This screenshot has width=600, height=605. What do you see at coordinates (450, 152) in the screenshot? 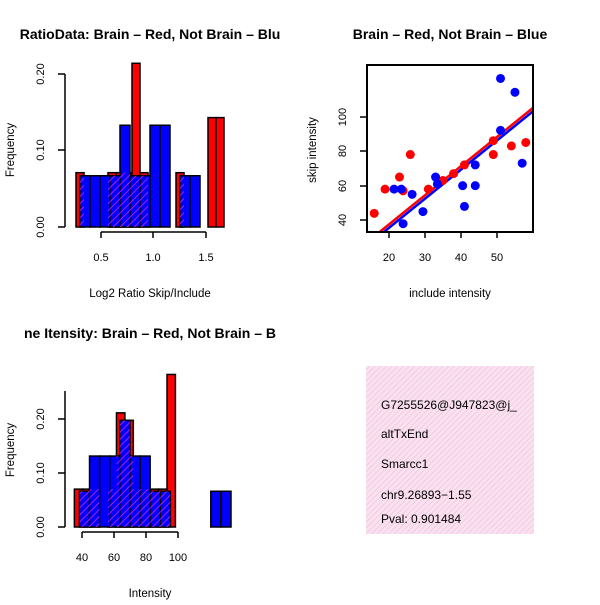
I see `intensity-scatter-points` at bounding box center [450, 152].